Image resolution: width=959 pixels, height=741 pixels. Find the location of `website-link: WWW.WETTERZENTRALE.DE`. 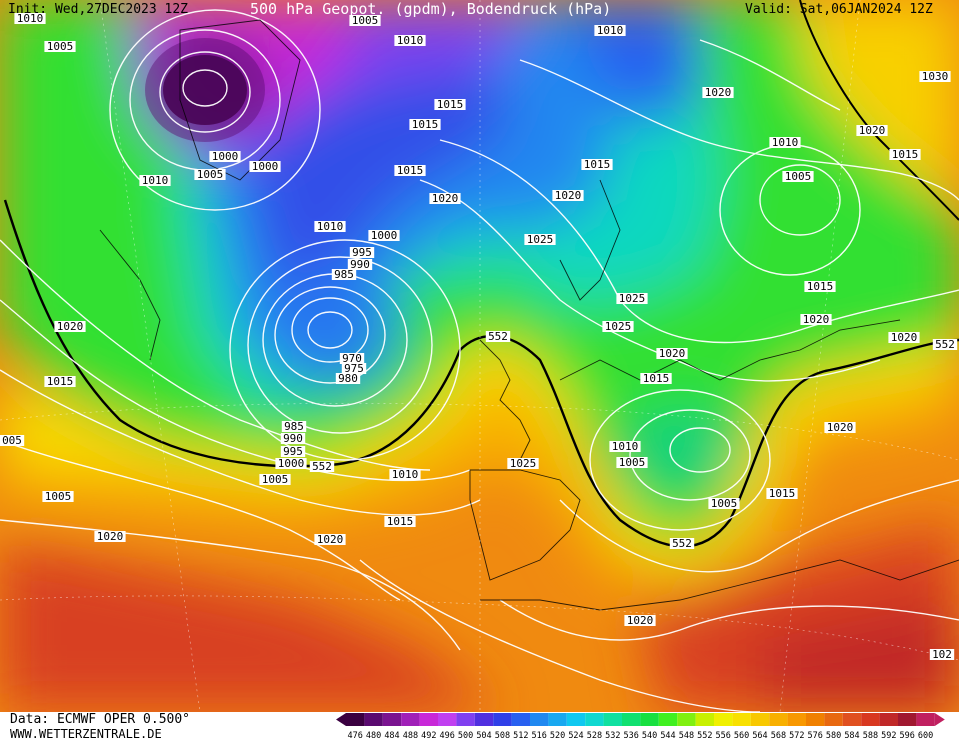

website-link: WWW.WETTERZENTRALE.DE is located at coordinates (86, 734).